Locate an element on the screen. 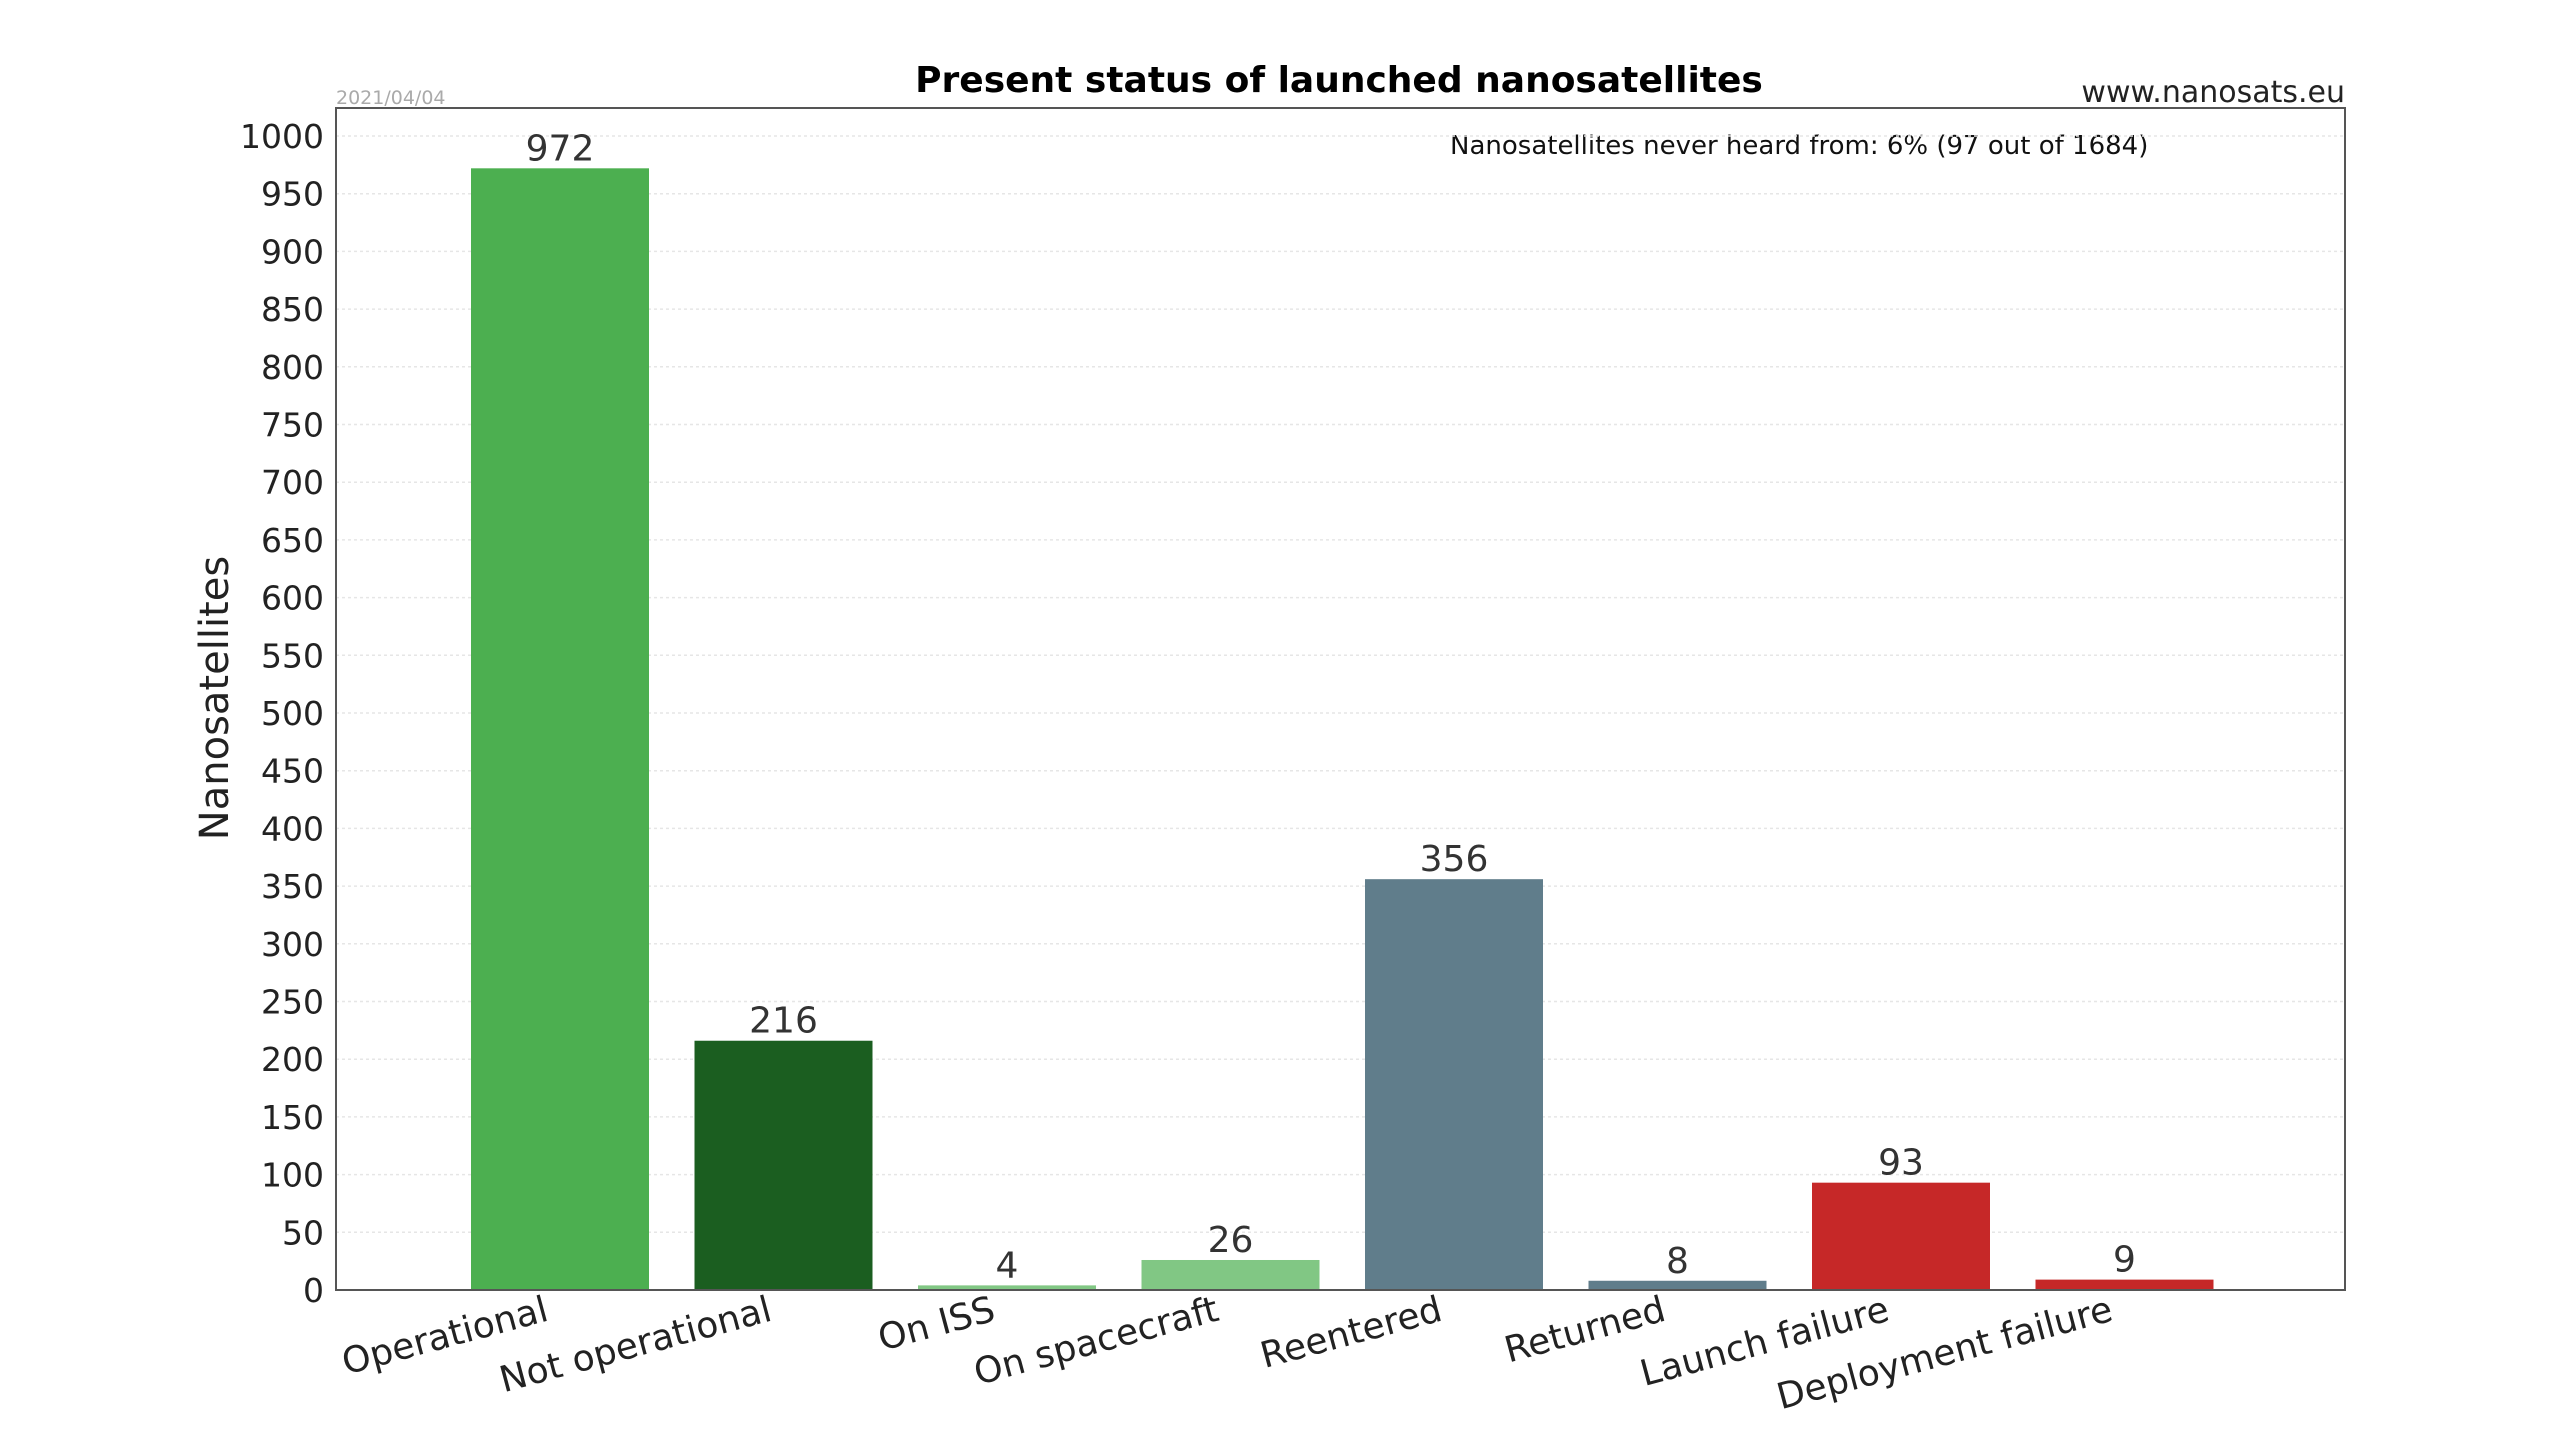 This screenshot has height=1440, width=2560. bar-value-label: 93 is located at coordinates (1901, 1163).